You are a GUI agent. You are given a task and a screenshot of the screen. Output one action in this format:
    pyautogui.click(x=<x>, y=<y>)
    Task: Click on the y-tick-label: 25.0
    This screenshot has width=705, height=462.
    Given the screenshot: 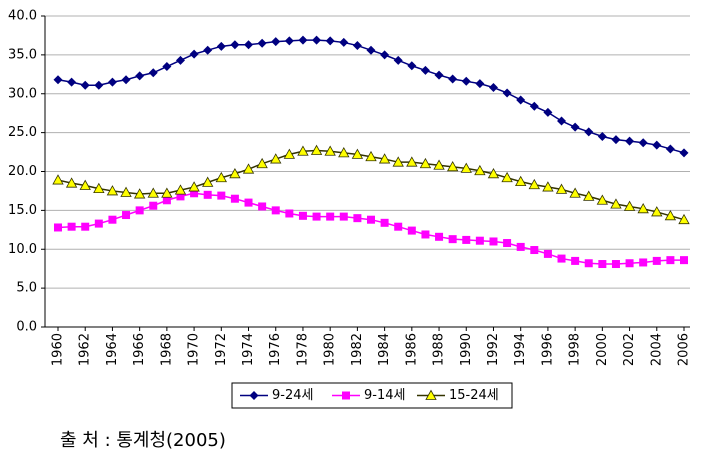 What is the action you would take?
    pyautogui.click(x=22, y=132)
    